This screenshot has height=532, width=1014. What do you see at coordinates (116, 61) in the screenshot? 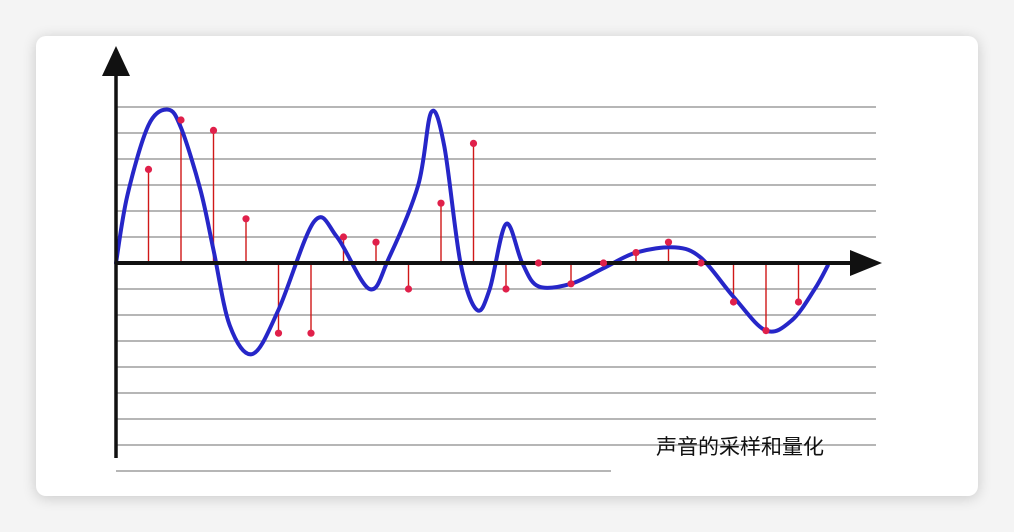
I see `y-axis-arrow` at bounding box center [116, 61].